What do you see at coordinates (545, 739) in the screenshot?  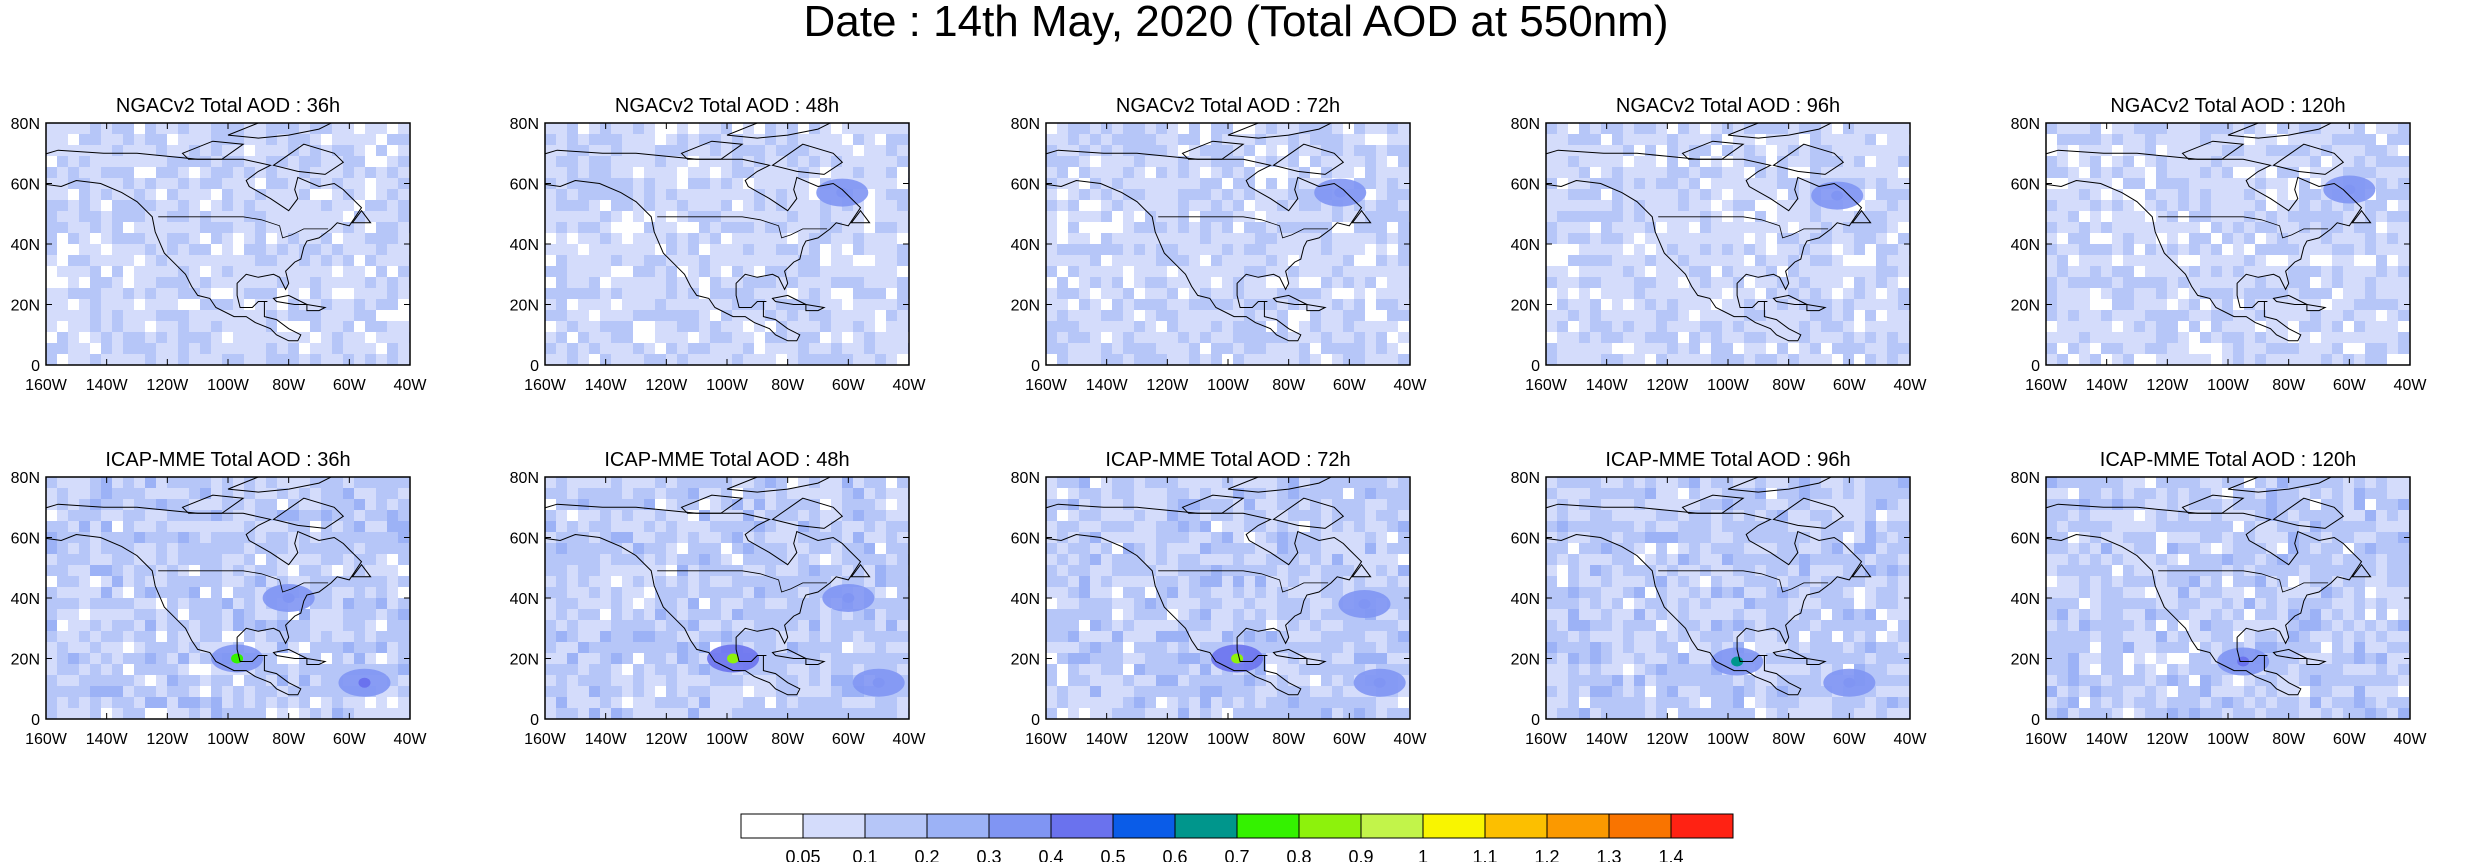 I see `x-tick-label: 160W` at bounding box center [545, 739].